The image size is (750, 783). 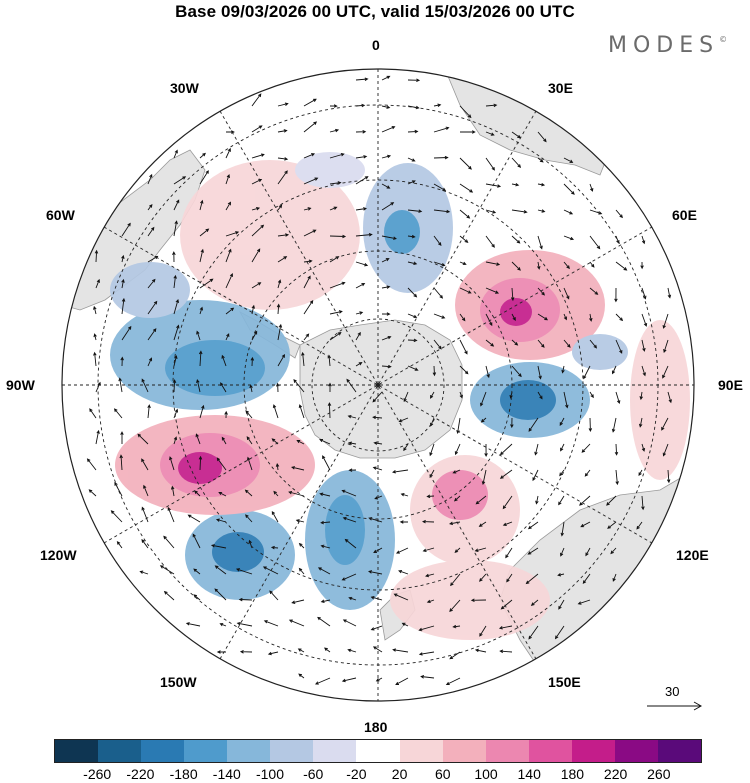 What do you see at coordinates (692, 555) in the screenshot?
I see `lon-label-120e: 120E` at bounding box center [692, 555].